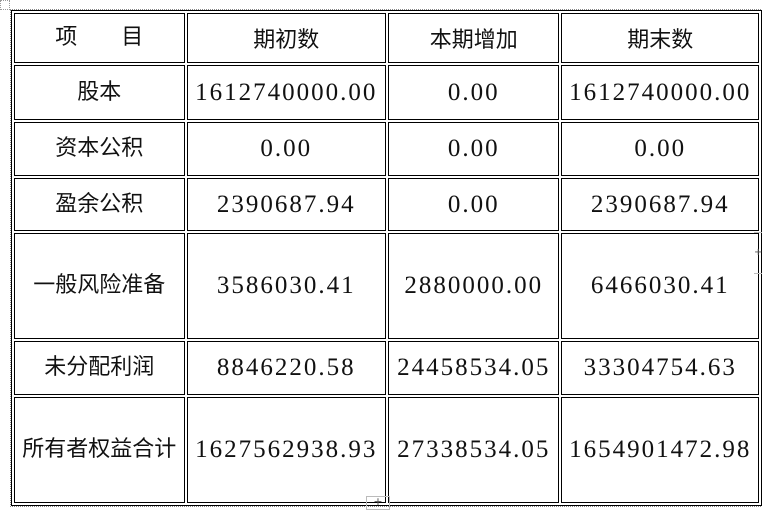 The image size is (762, 510). Describe the element at coordinates (473, 38) in the screenshot. I see `header-increase: 本期增加` at that location.